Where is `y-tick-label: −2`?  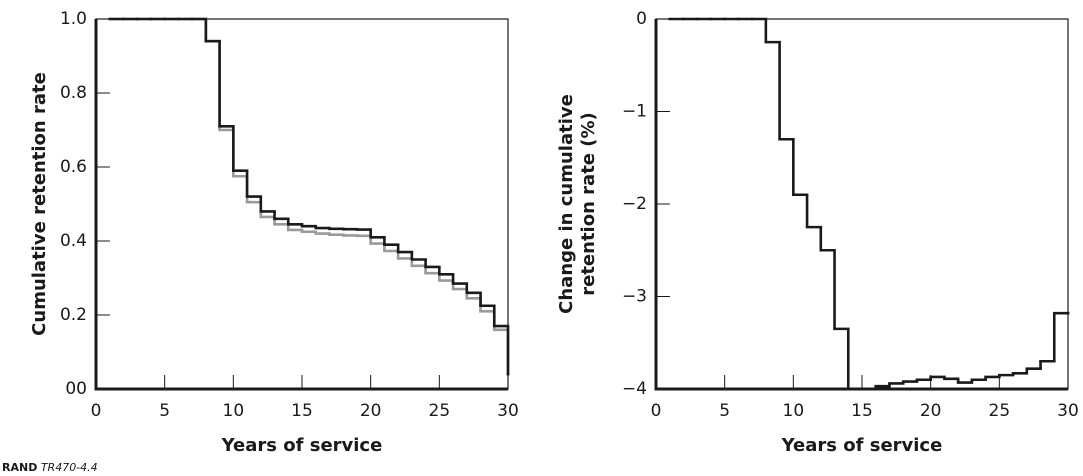 y-tick-label: −2 is located at coordinates (634, 204).